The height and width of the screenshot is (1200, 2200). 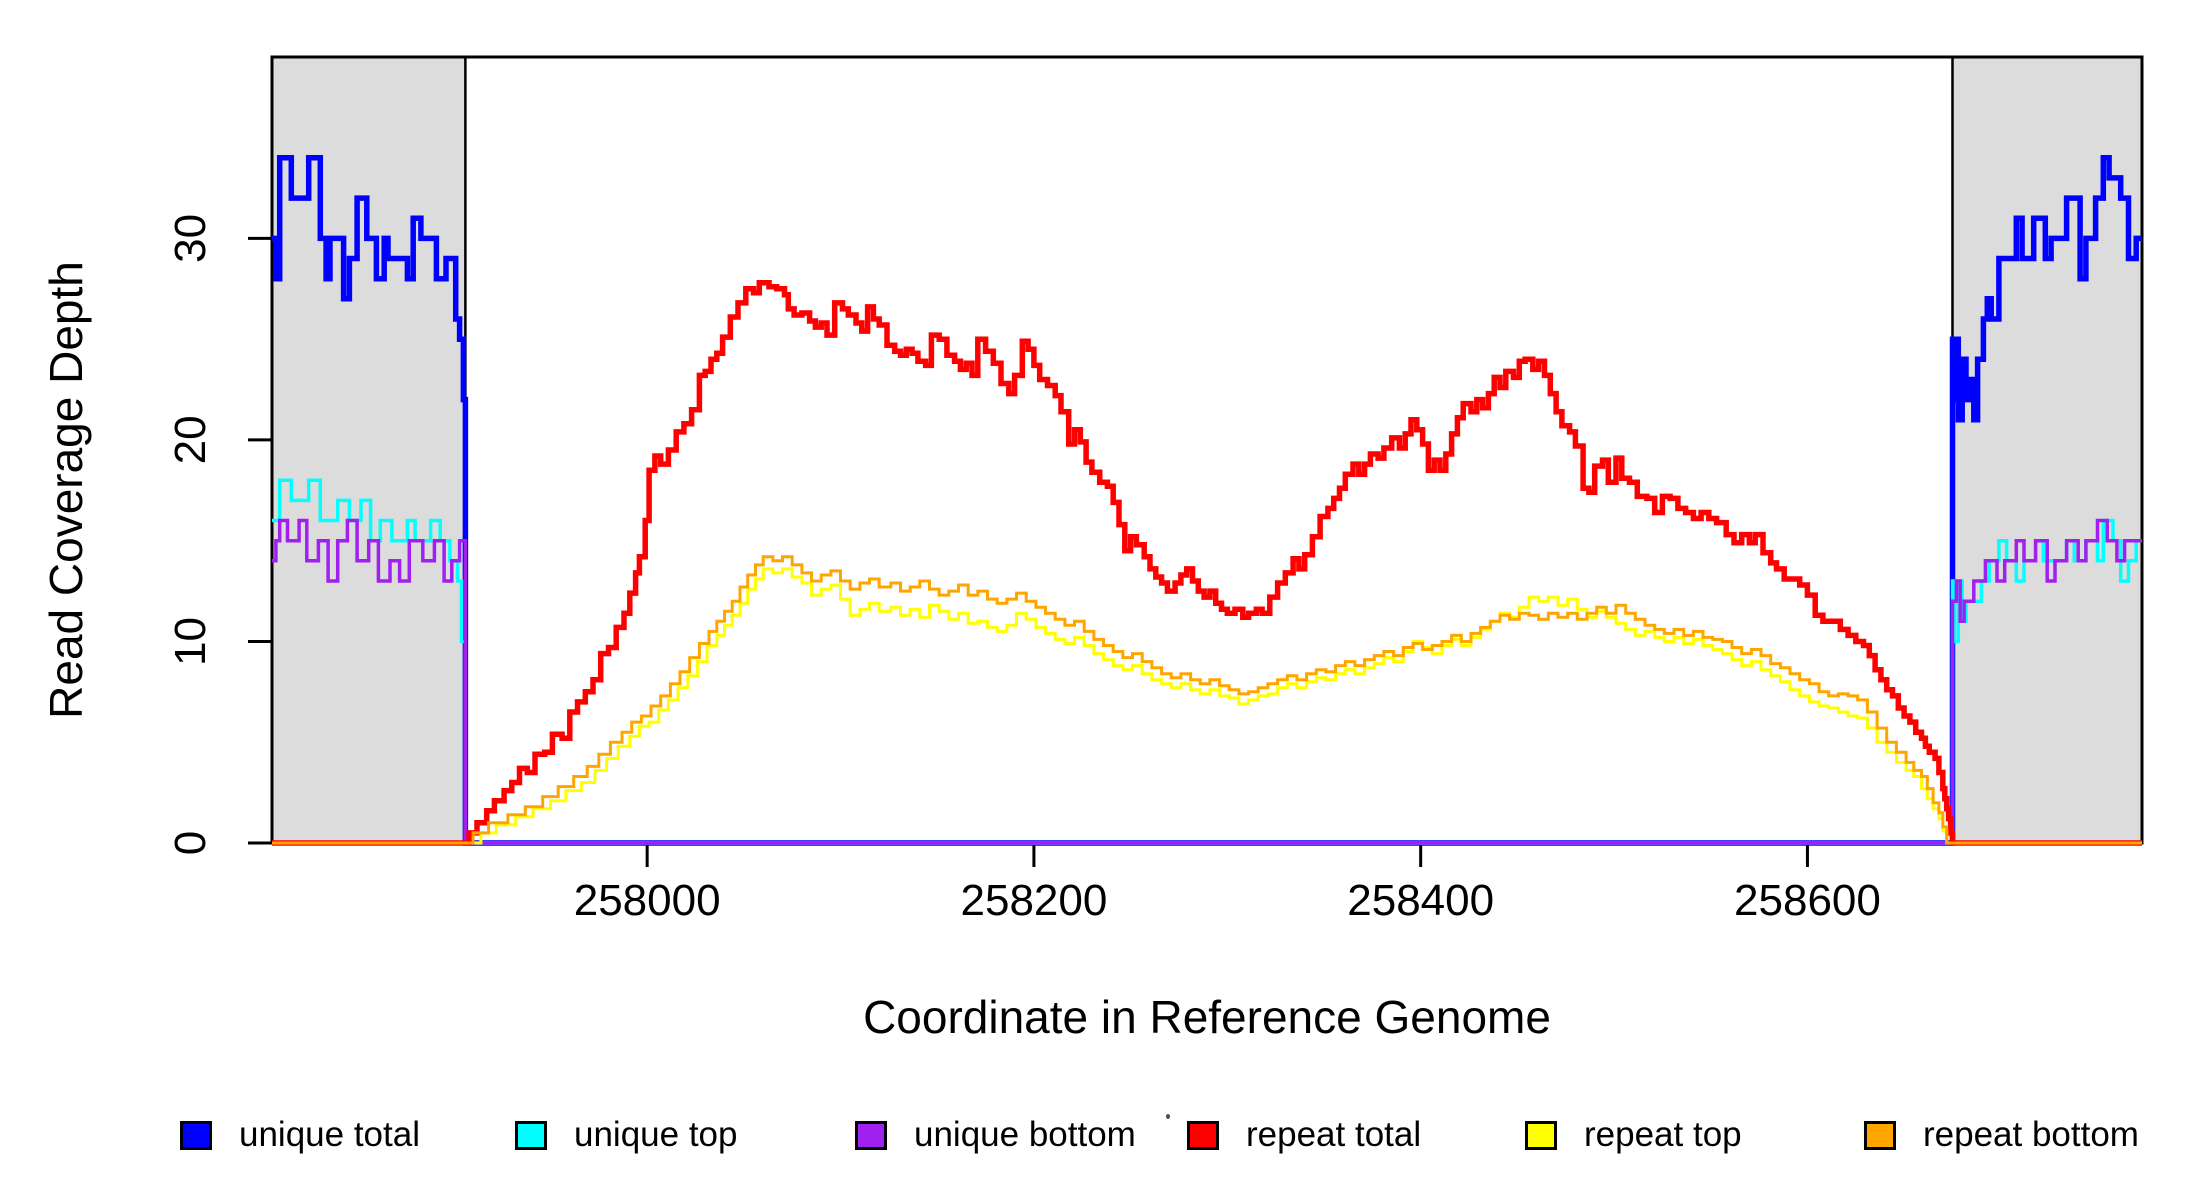 What do you see at coordinates (190, 238) in the screenshot?
I see `y-tick-label: 30` at bounding box center [190, 238].